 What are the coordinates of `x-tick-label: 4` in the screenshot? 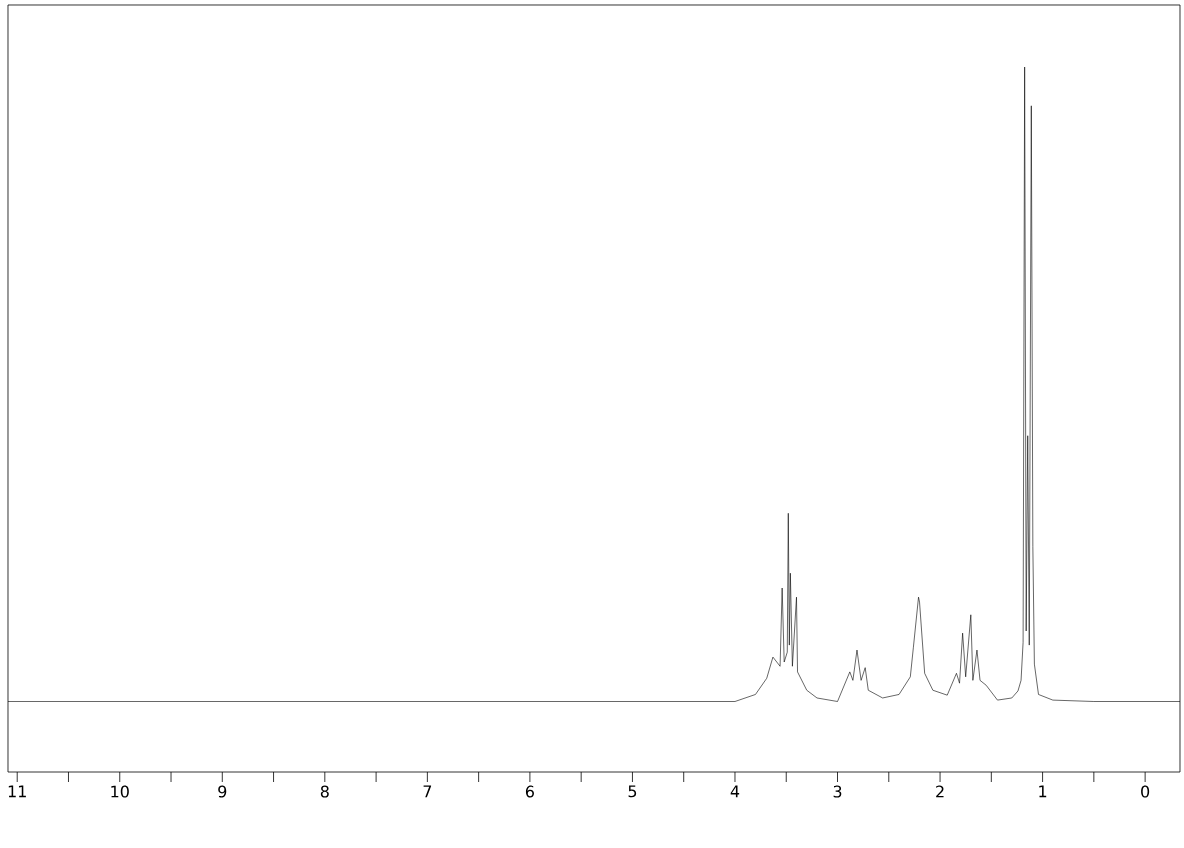 It's located at (735, 791).